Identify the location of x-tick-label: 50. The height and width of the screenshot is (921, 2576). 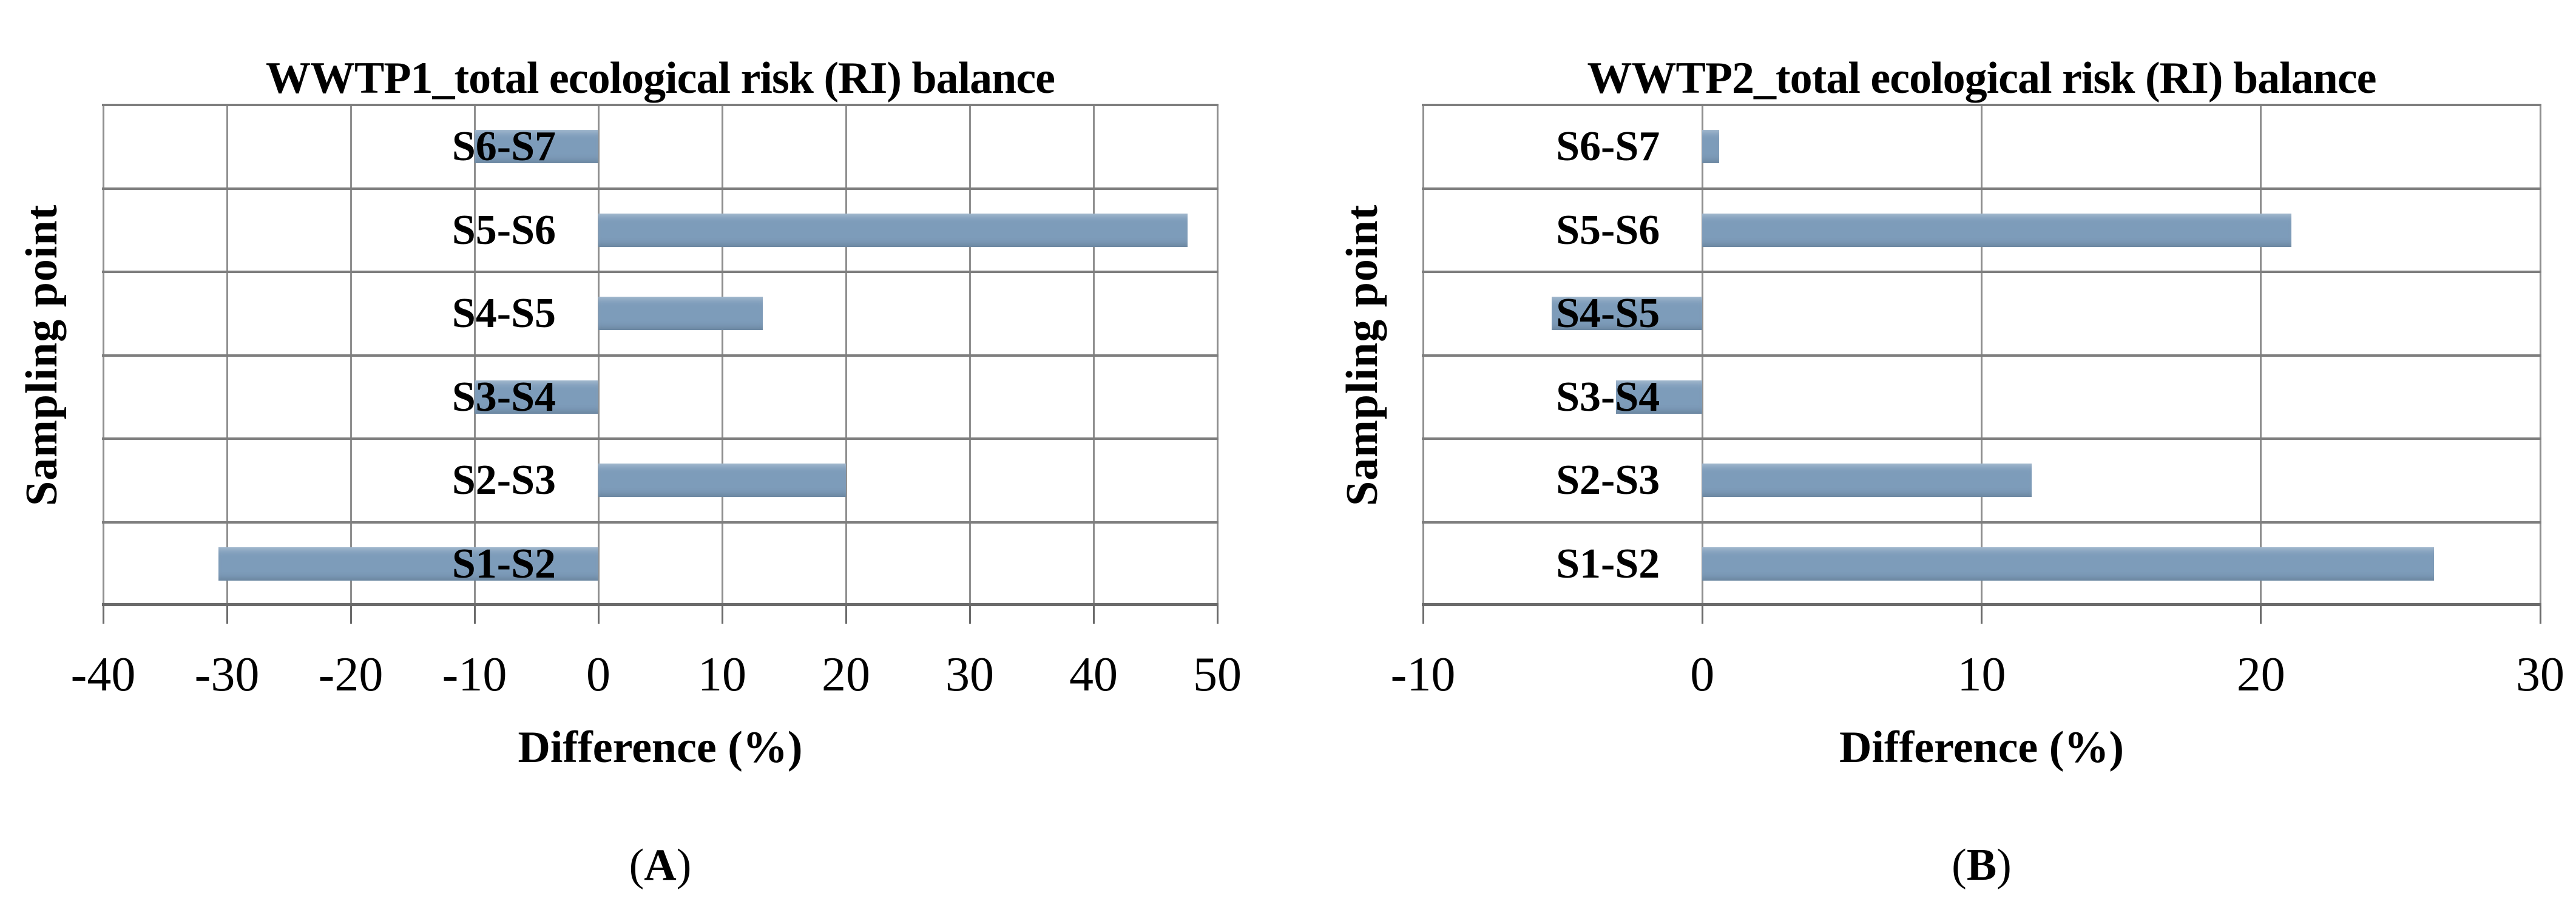
(1217, 675).